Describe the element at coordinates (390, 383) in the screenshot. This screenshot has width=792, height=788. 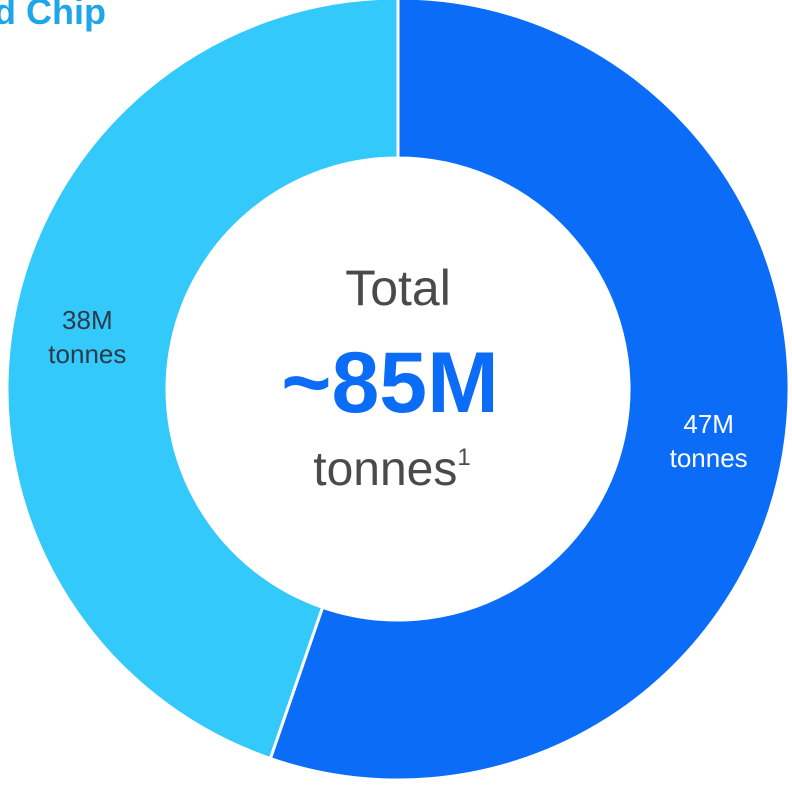
I see `center-total-value: ~85M` at that location.